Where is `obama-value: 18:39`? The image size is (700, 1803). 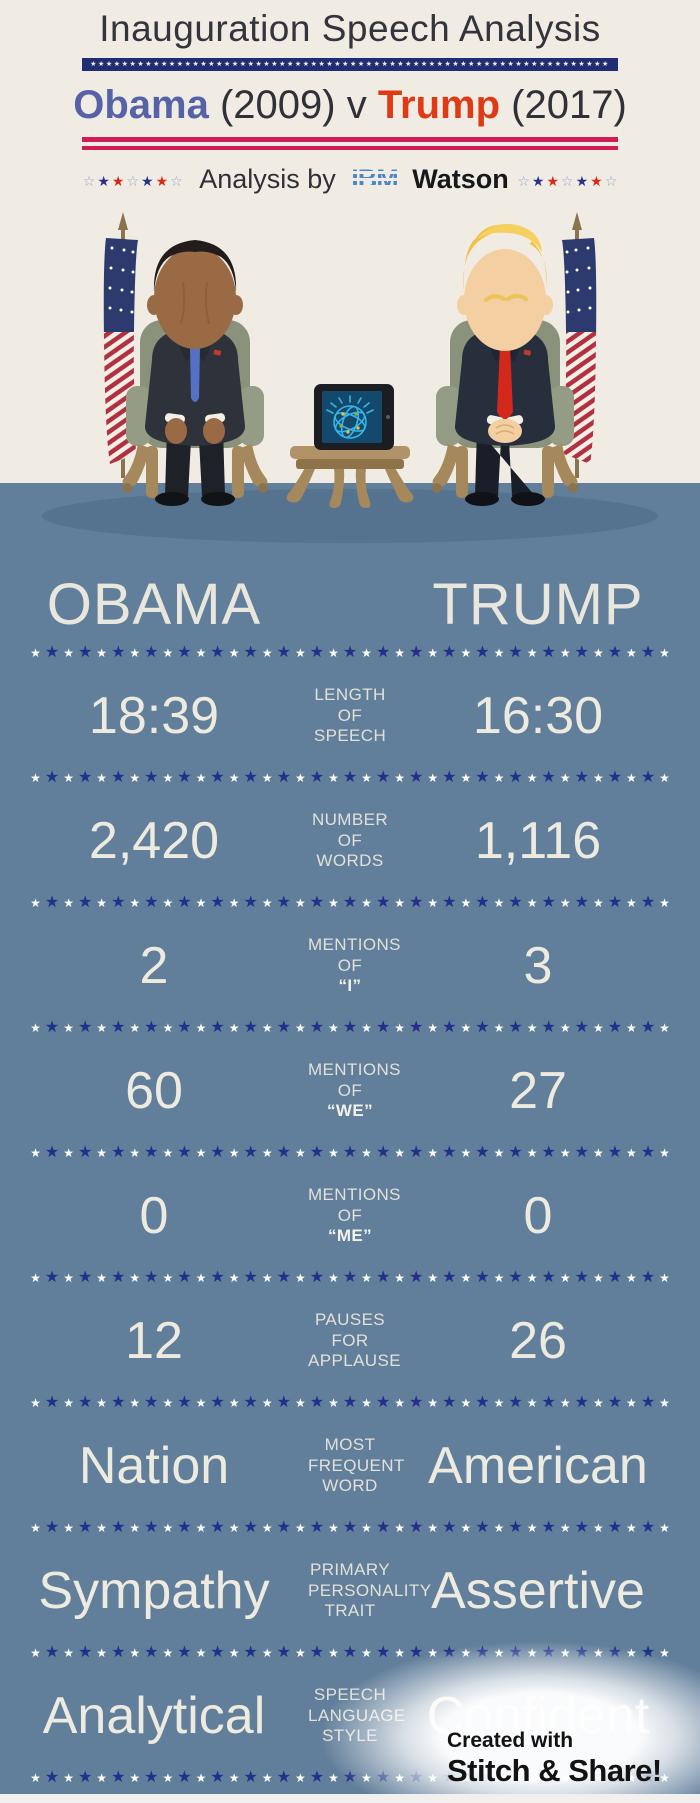 obama-value: 18:39 is located at coordinates (154, 716).